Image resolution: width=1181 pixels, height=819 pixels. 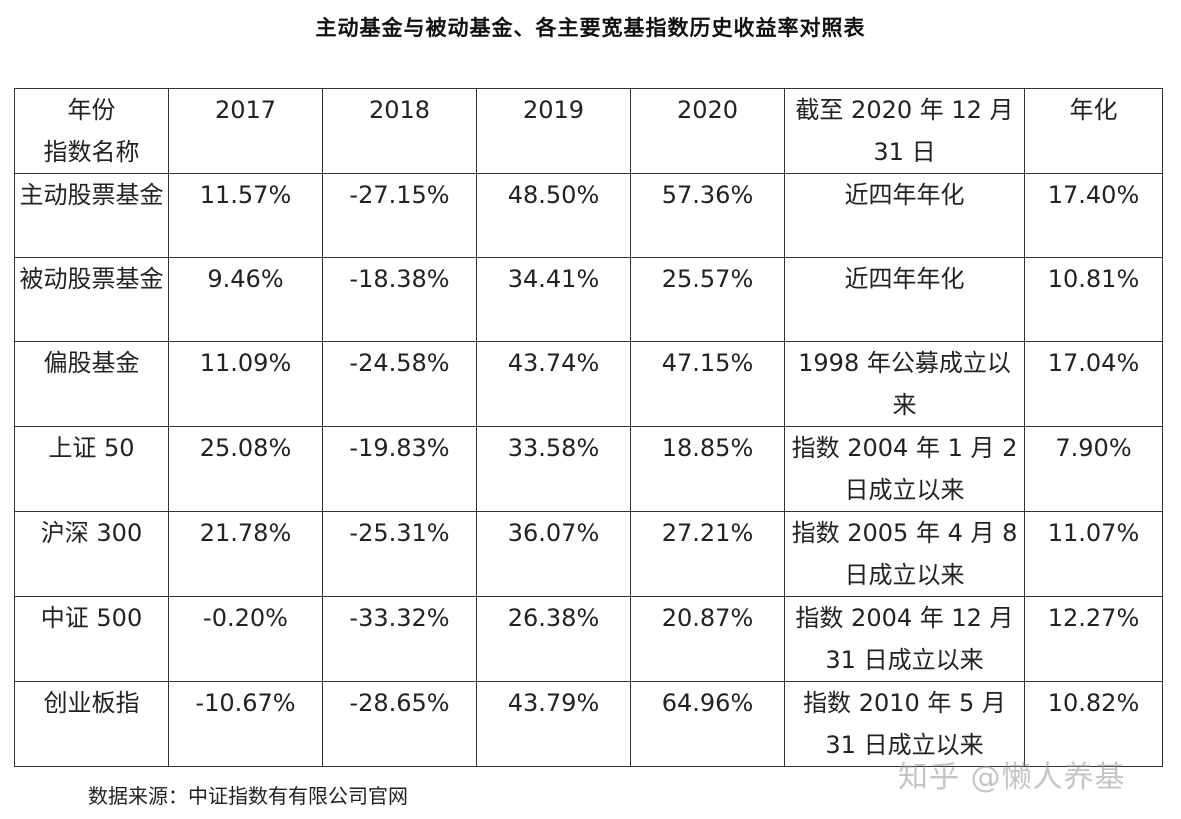 What do you see at coordinates (904, 724) in the screenshot?
I see `period-cell: 指数 2010 年 5 月 31 日成立以来` at bounding box center [904, 724].